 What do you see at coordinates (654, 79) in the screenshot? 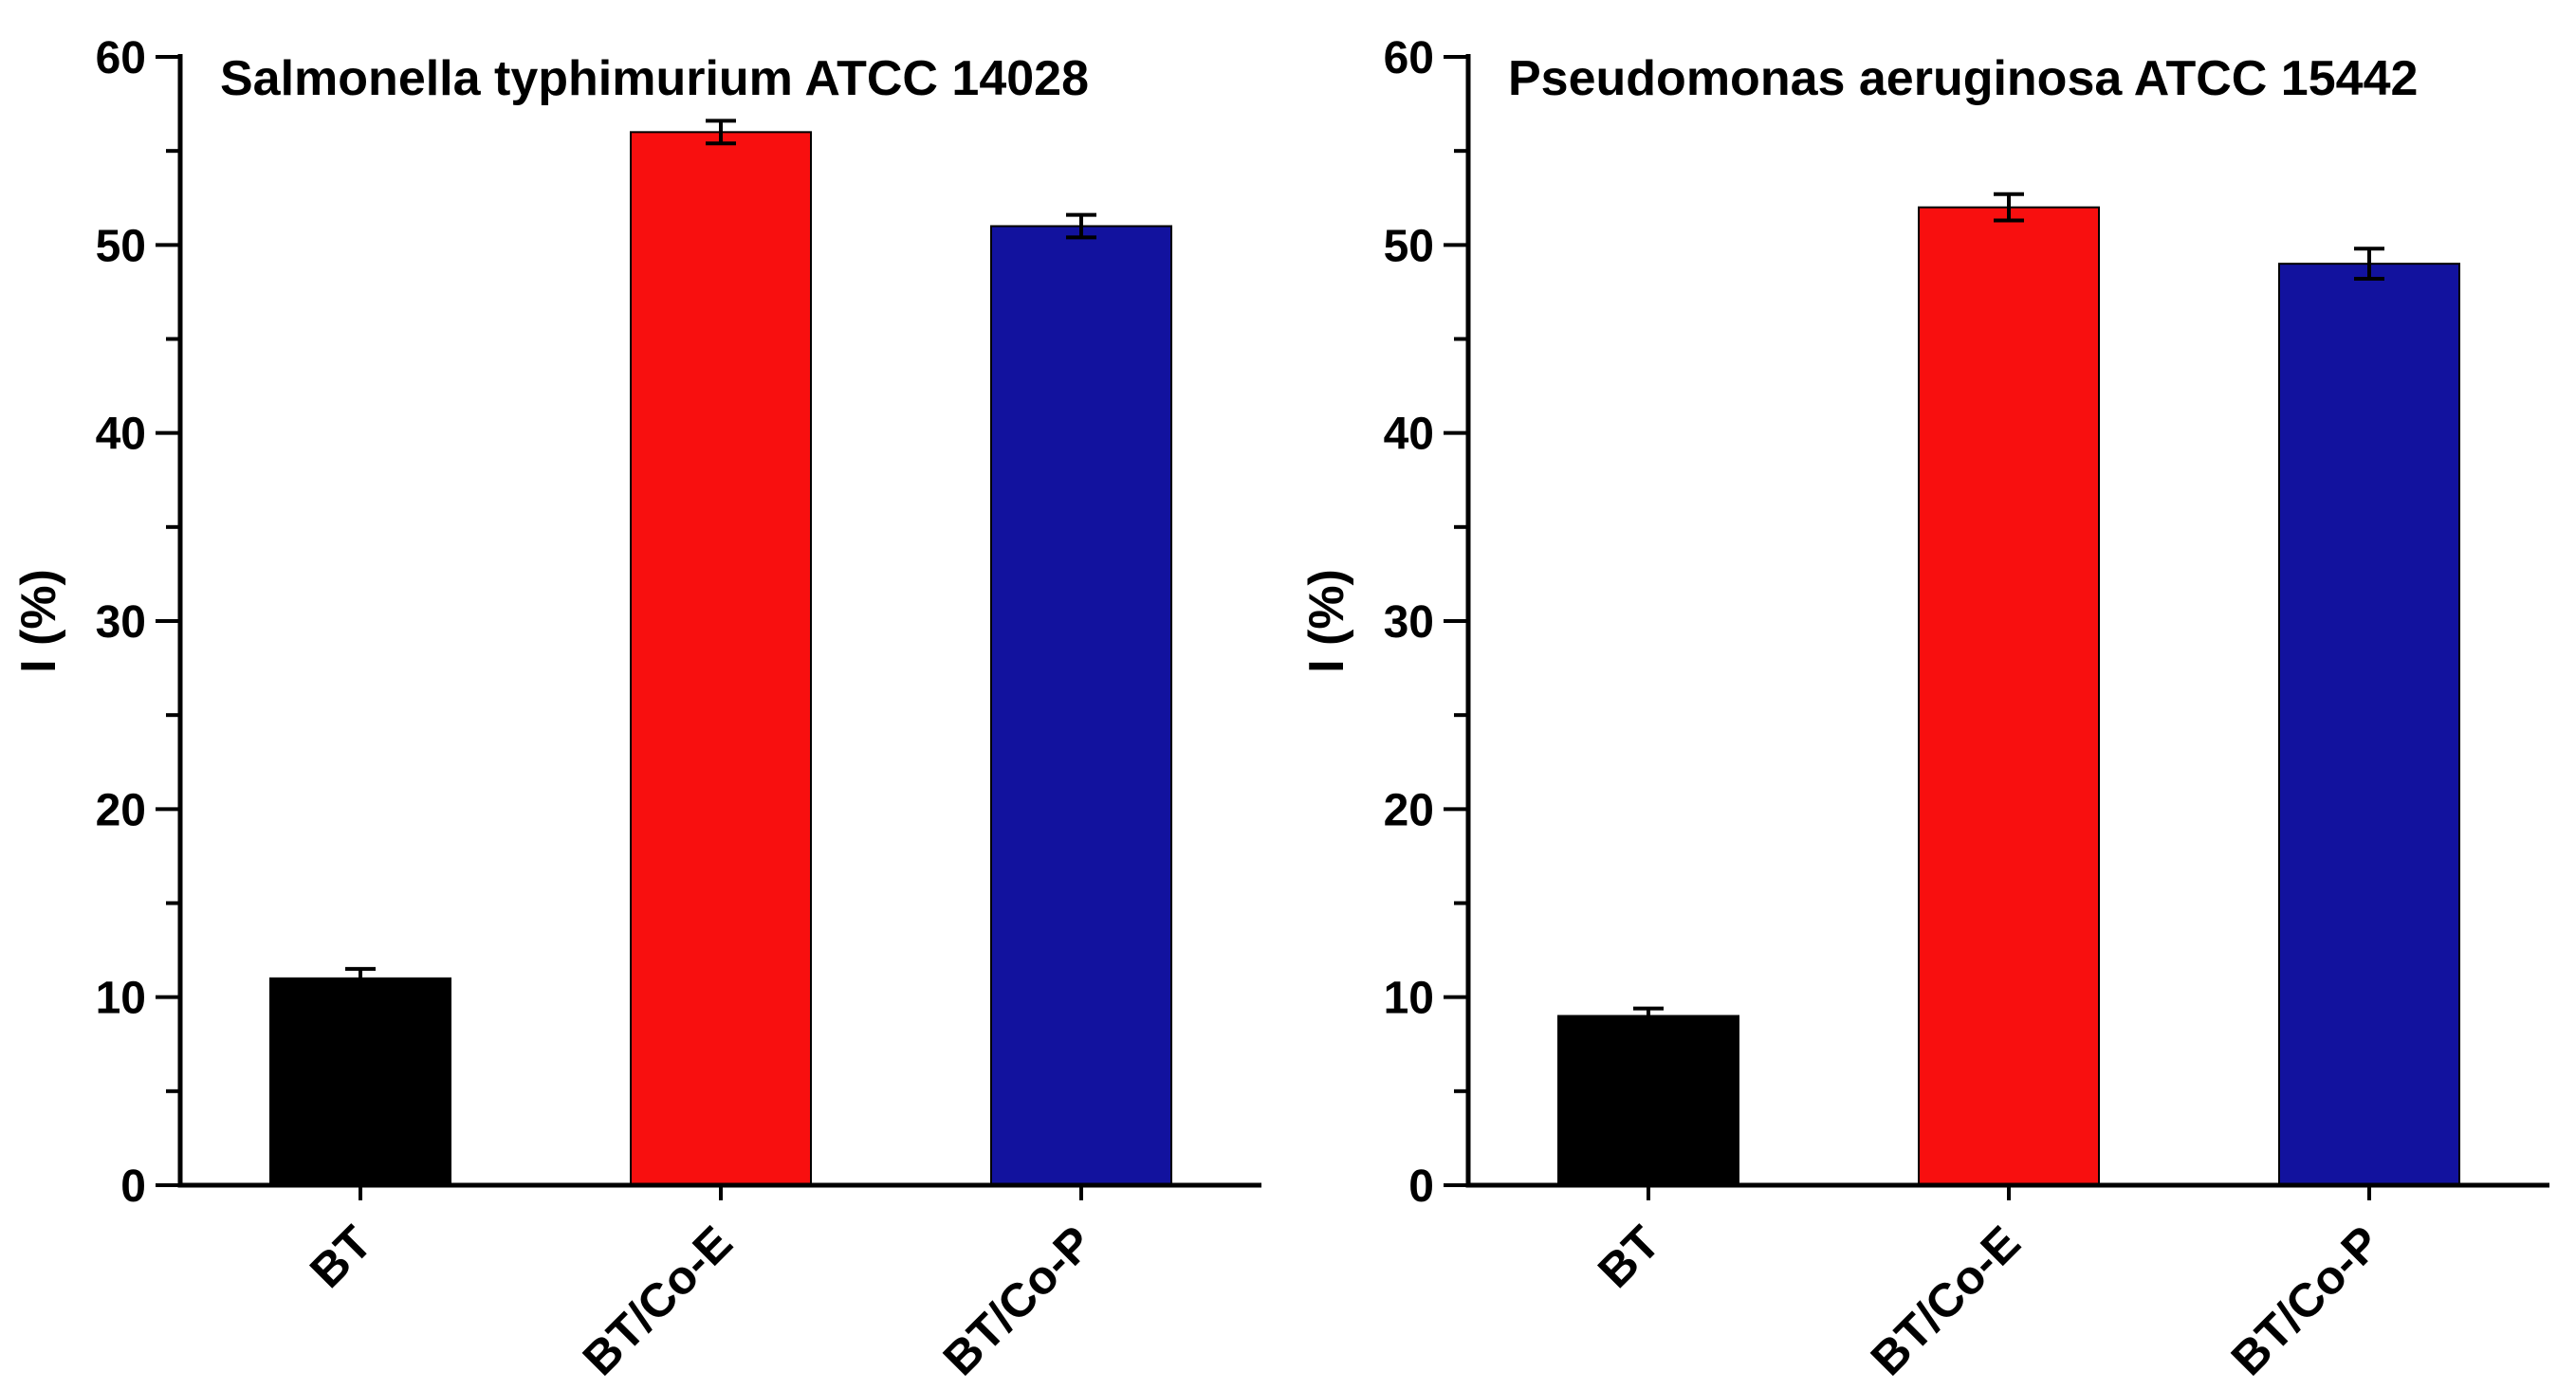
I see `chart-title: Salmonella typhimurium ATCC 14028` at bounding box center [654, 79].